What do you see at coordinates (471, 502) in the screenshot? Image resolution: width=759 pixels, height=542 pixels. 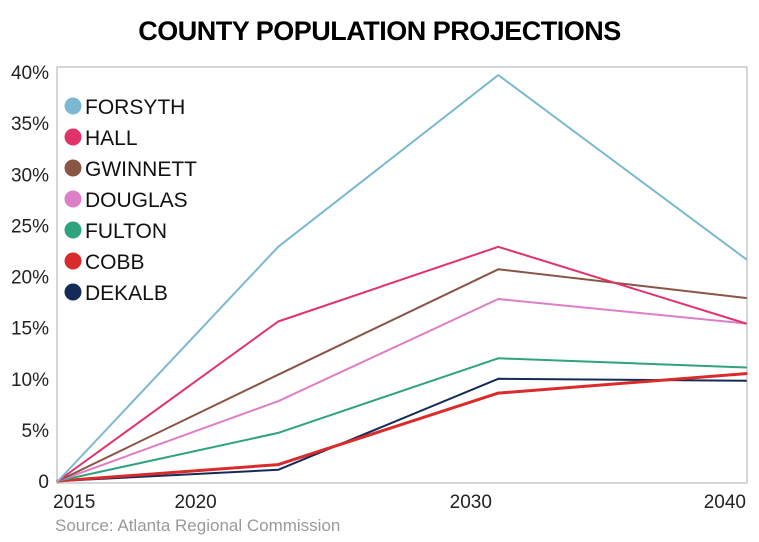 I see `x-tick-label: 2030` at bounding box center [471, 502].